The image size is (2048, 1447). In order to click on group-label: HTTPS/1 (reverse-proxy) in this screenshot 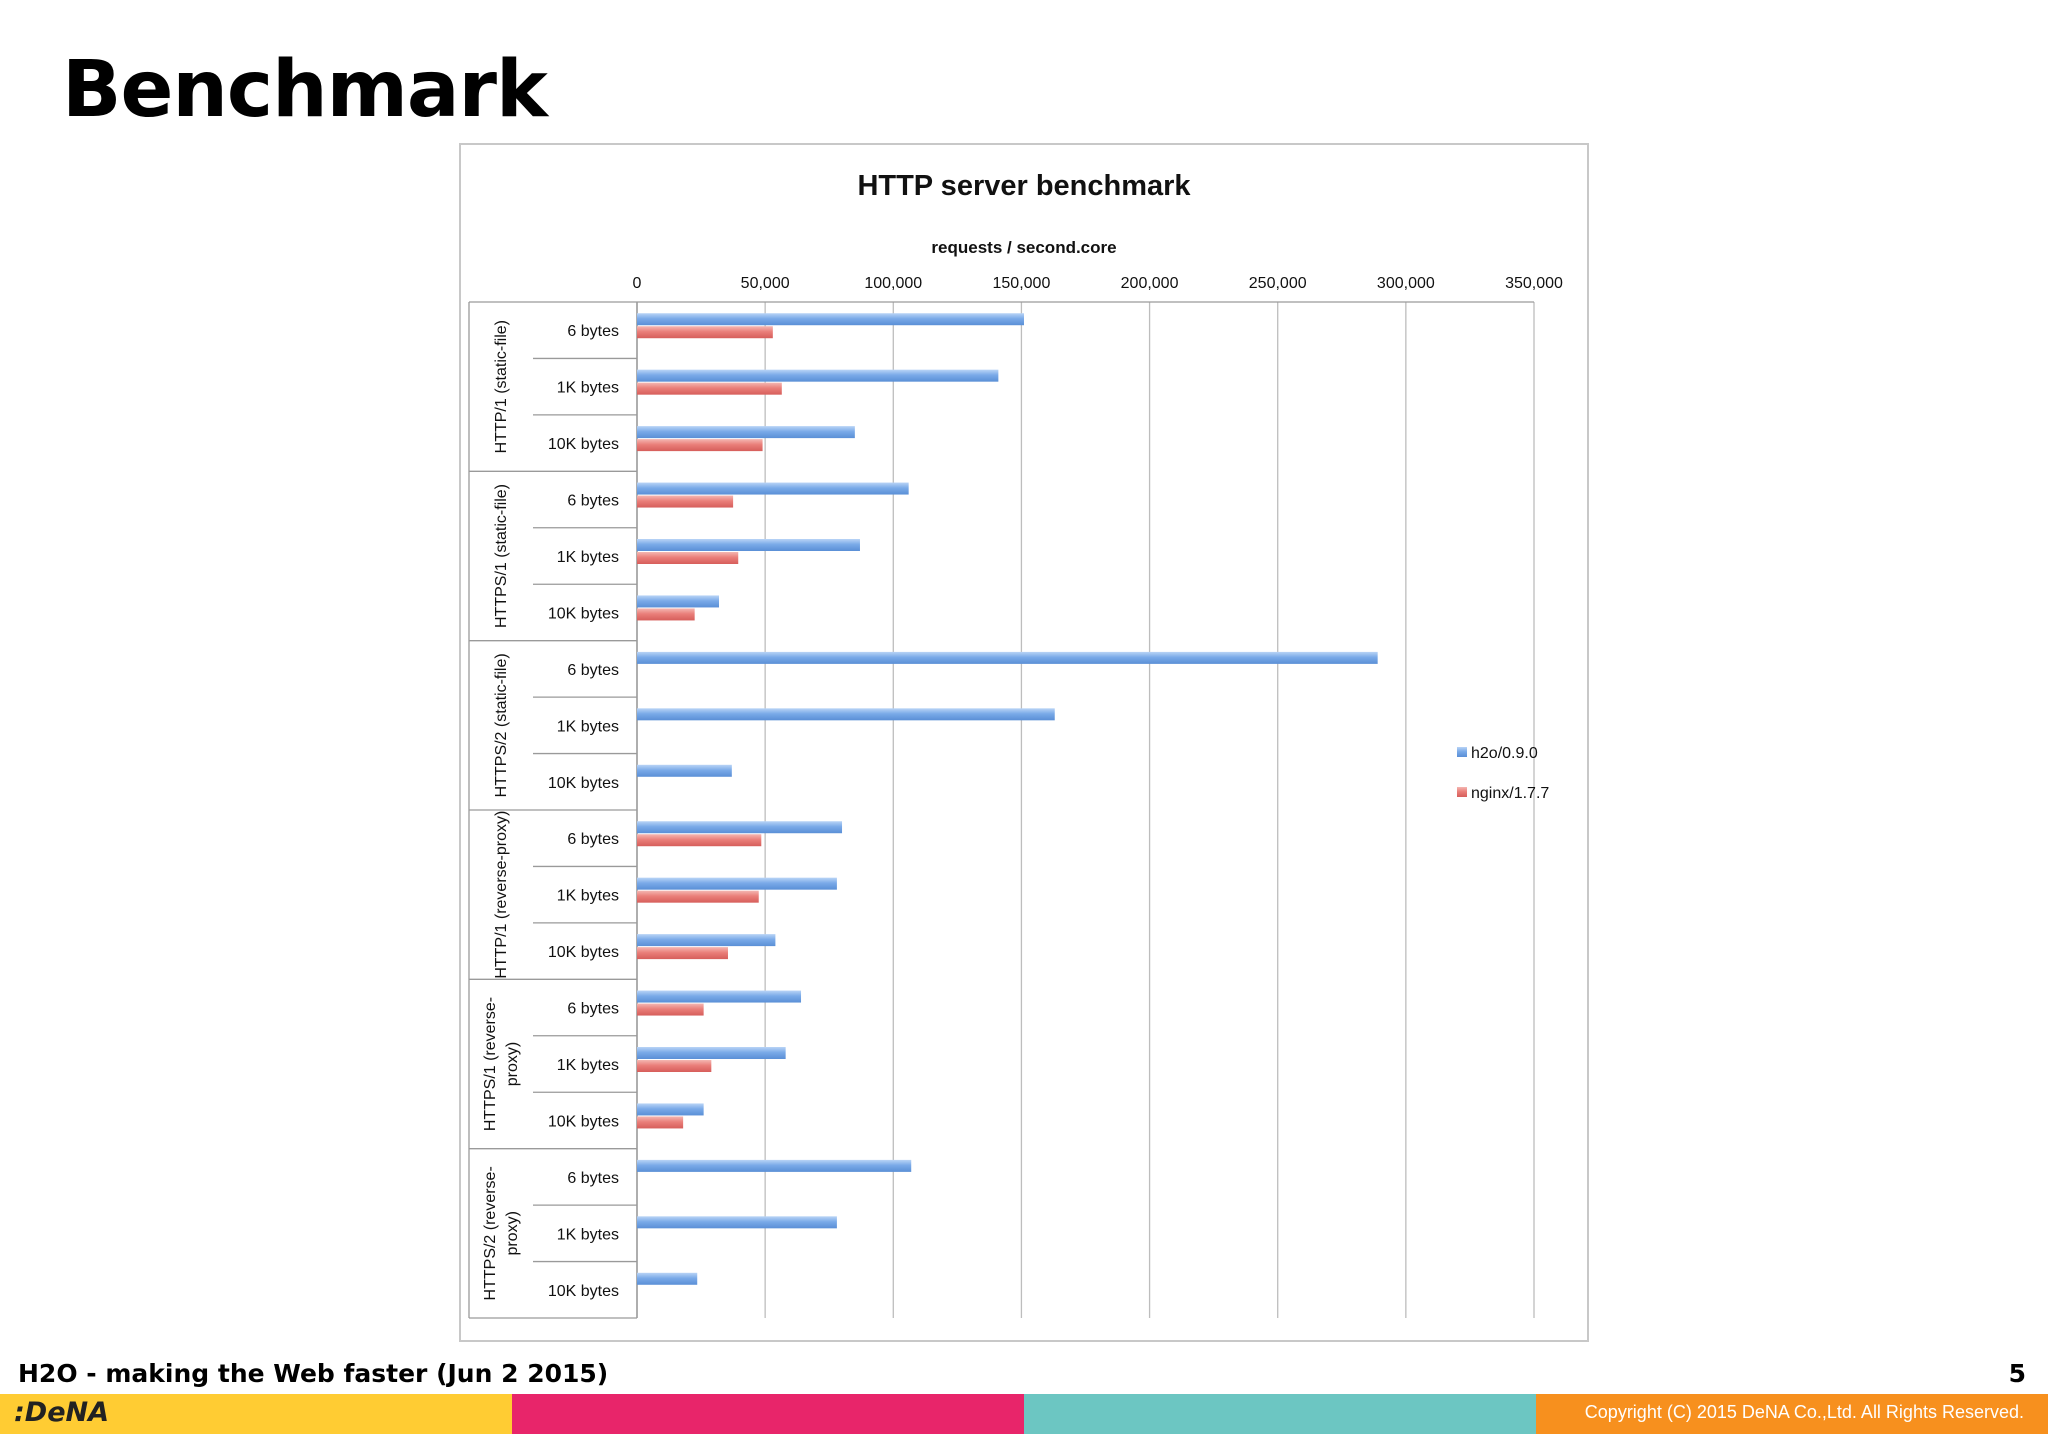, I will do `click(501, 1064)`.